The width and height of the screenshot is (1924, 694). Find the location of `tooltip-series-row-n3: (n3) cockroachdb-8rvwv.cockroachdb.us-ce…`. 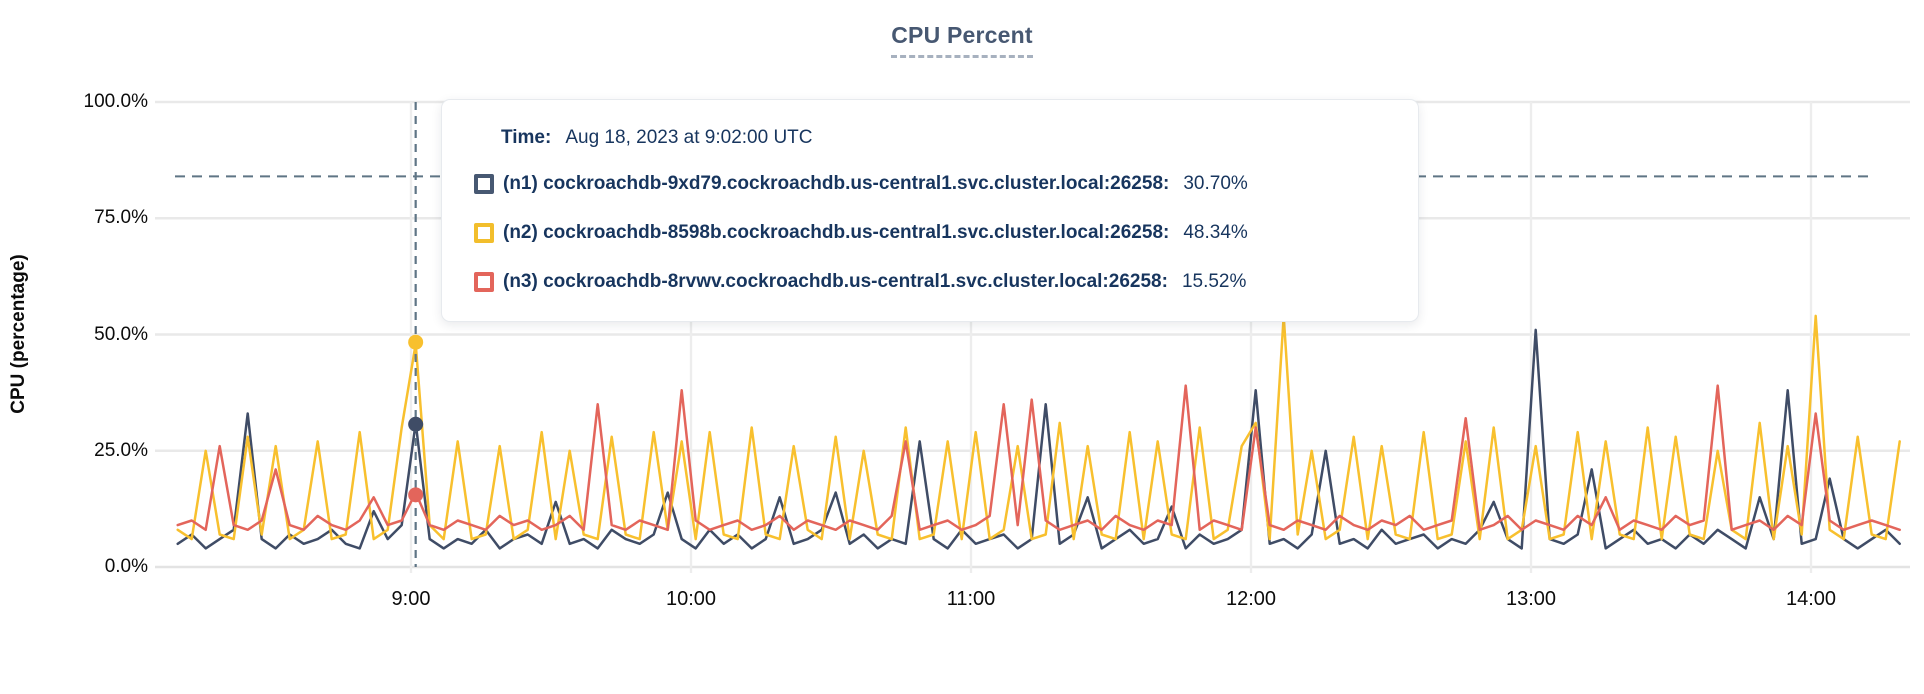

tooltip-series-row-n3: (n3) cockroachdb-8rvwv.cockroachdb.us-ce… is located at coordinates (928, 282).